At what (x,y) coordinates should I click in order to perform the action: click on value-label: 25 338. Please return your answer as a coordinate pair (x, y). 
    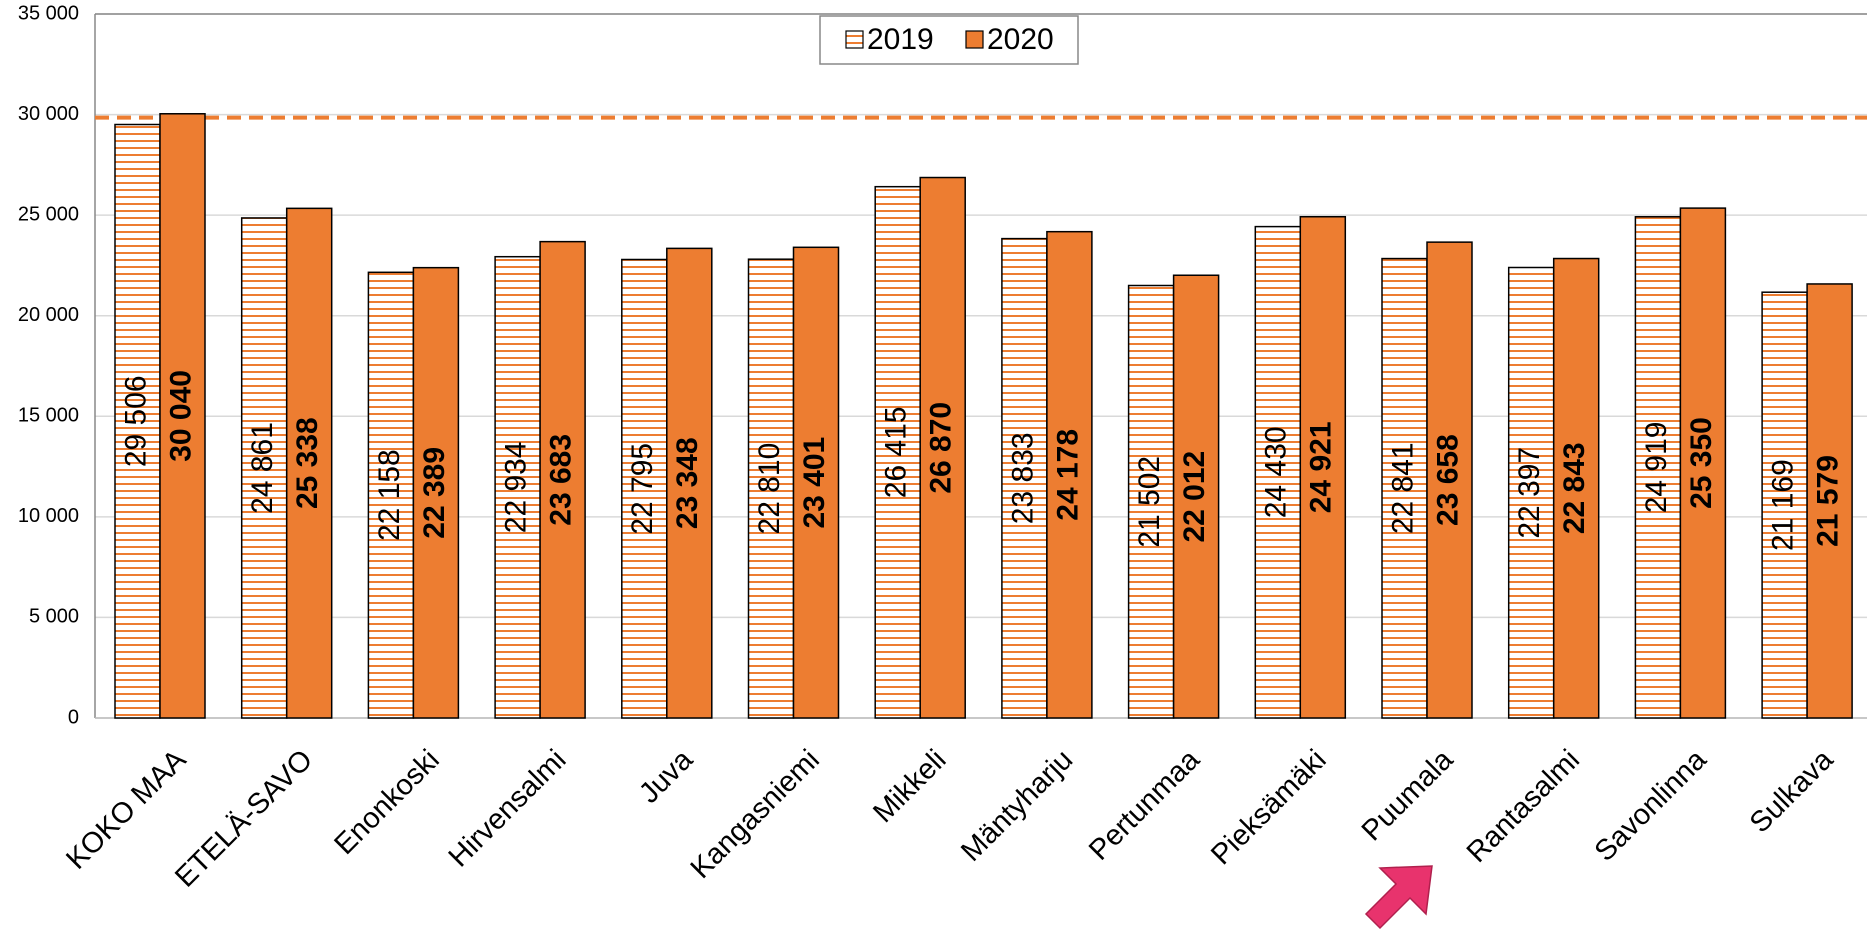
    Looking at the image, I should click on (307, 463).